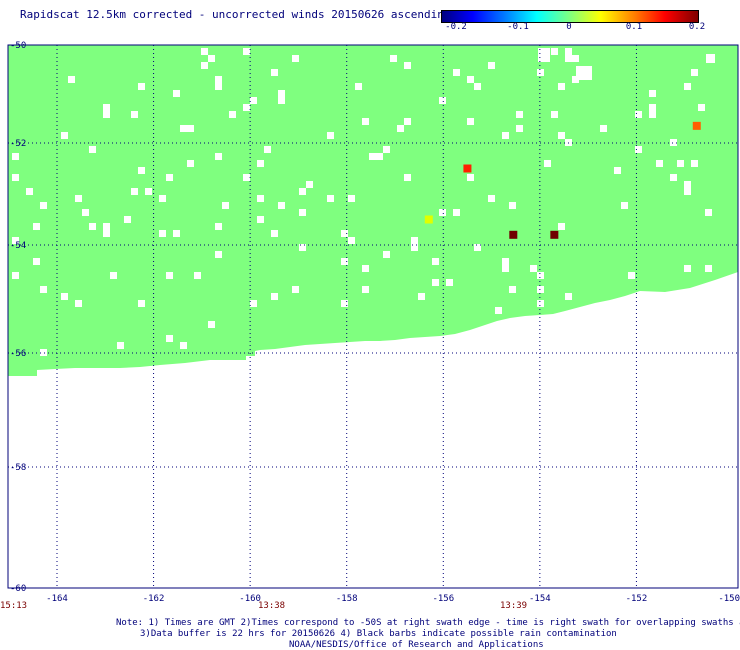 This screenshot has width=740, height=650. Describe the element at coordinates (513, 234) in the screenshot. I see `anomaly-cell` at that location.